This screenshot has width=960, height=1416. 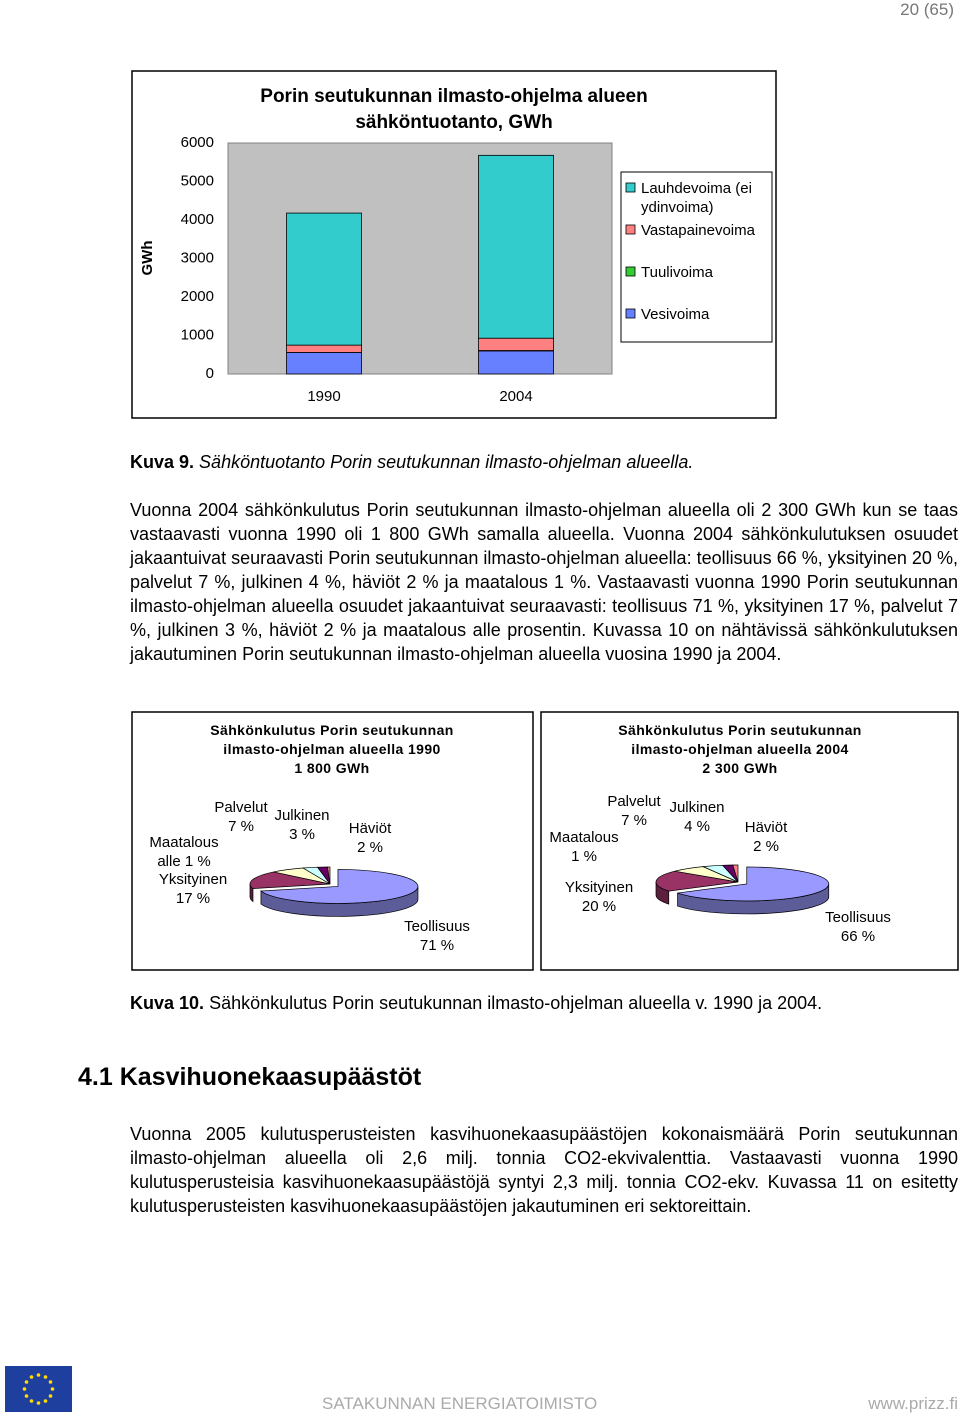 I want to click on slice-label: Julkinen 3 %, so click(x=302, y=825).